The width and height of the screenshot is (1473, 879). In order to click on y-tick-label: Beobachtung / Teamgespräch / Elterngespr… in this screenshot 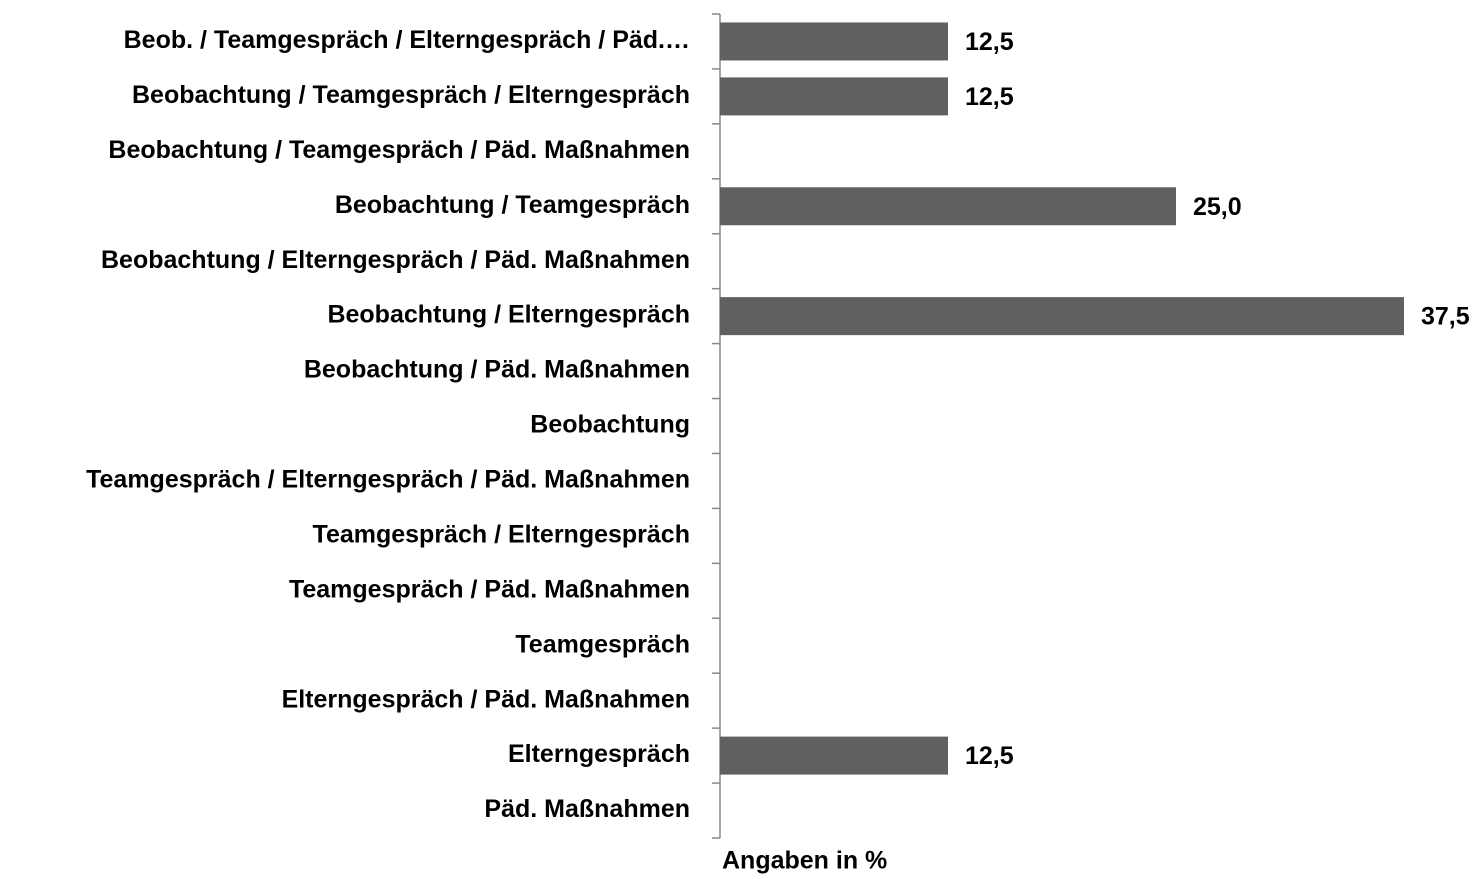, I will do `click(411, 95)`.